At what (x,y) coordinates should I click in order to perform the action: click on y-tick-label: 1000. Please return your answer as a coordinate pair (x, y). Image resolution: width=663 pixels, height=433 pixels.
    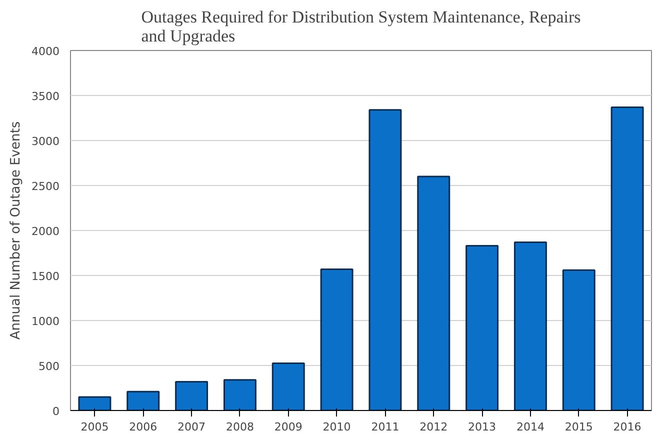
    Looking at the image, I should click on (46, 321).